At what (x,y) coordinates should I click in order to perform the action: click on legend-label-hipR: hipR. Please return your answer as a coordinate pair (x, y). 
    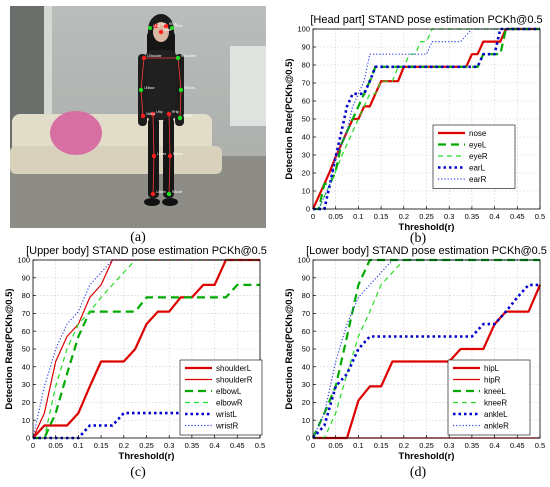
    Looking at the image, I should click on (492, 380).